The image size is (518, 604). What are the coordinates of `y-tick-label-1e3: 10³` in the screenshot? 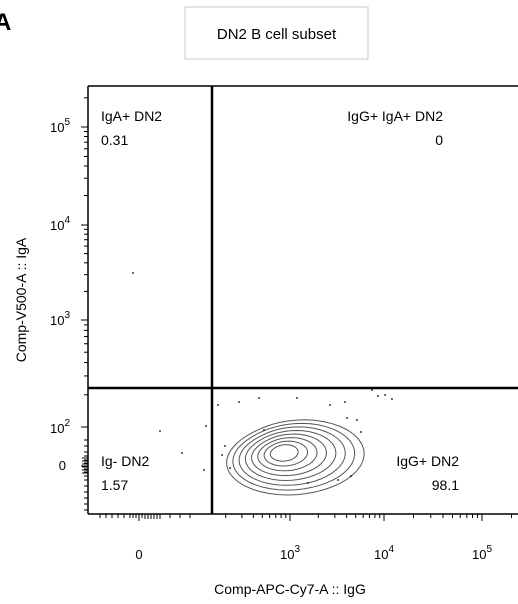 It's located at (60, 319).